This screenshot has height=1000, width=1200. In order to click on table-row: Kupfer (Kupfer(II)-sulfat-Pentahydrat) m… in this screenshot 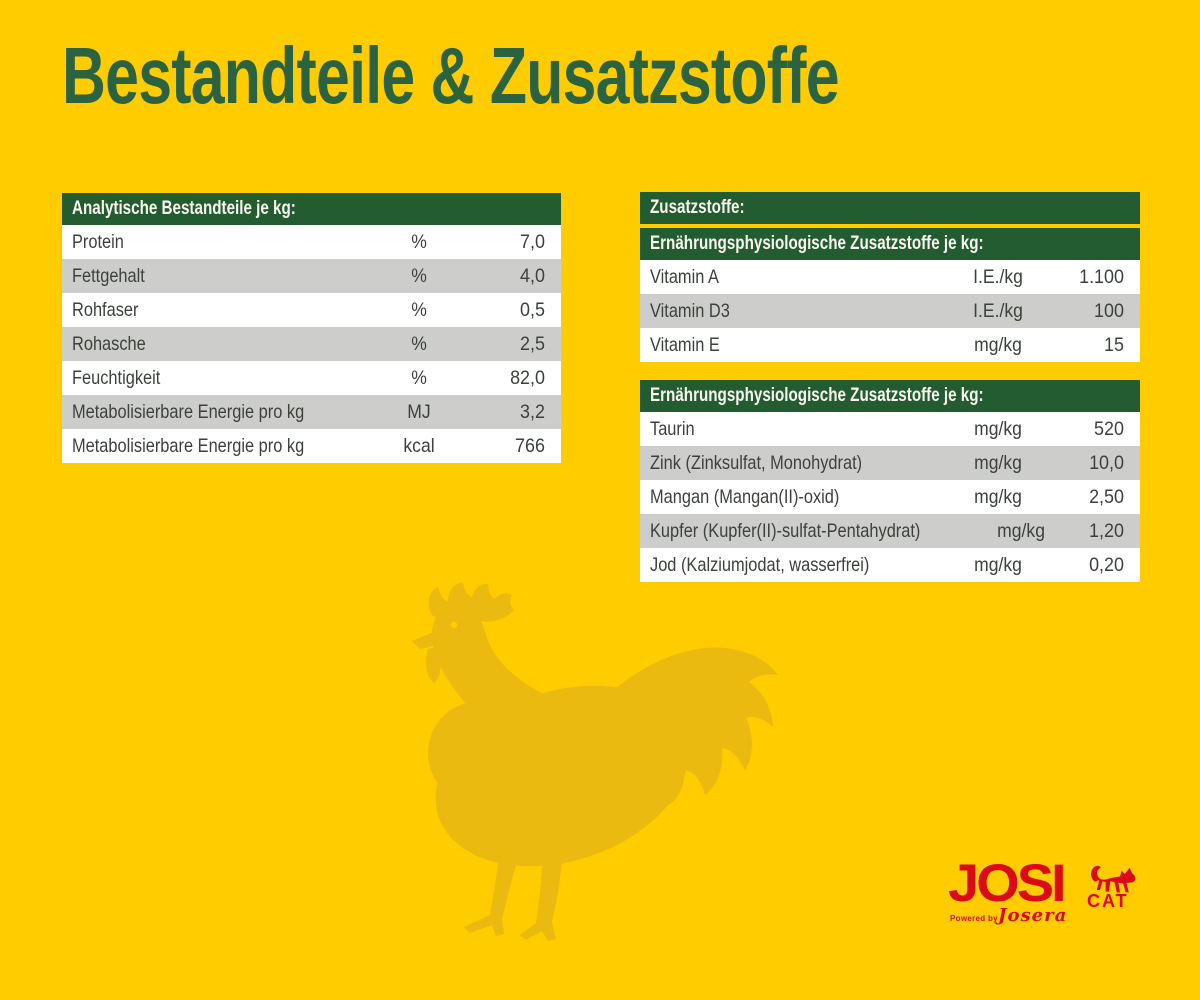, I will do `click(890, 531)`.